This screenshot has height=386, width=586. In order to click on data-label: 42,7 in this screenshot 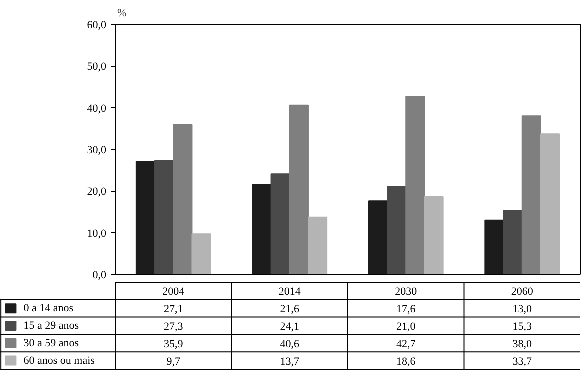, I will do `click(406, 344)`.